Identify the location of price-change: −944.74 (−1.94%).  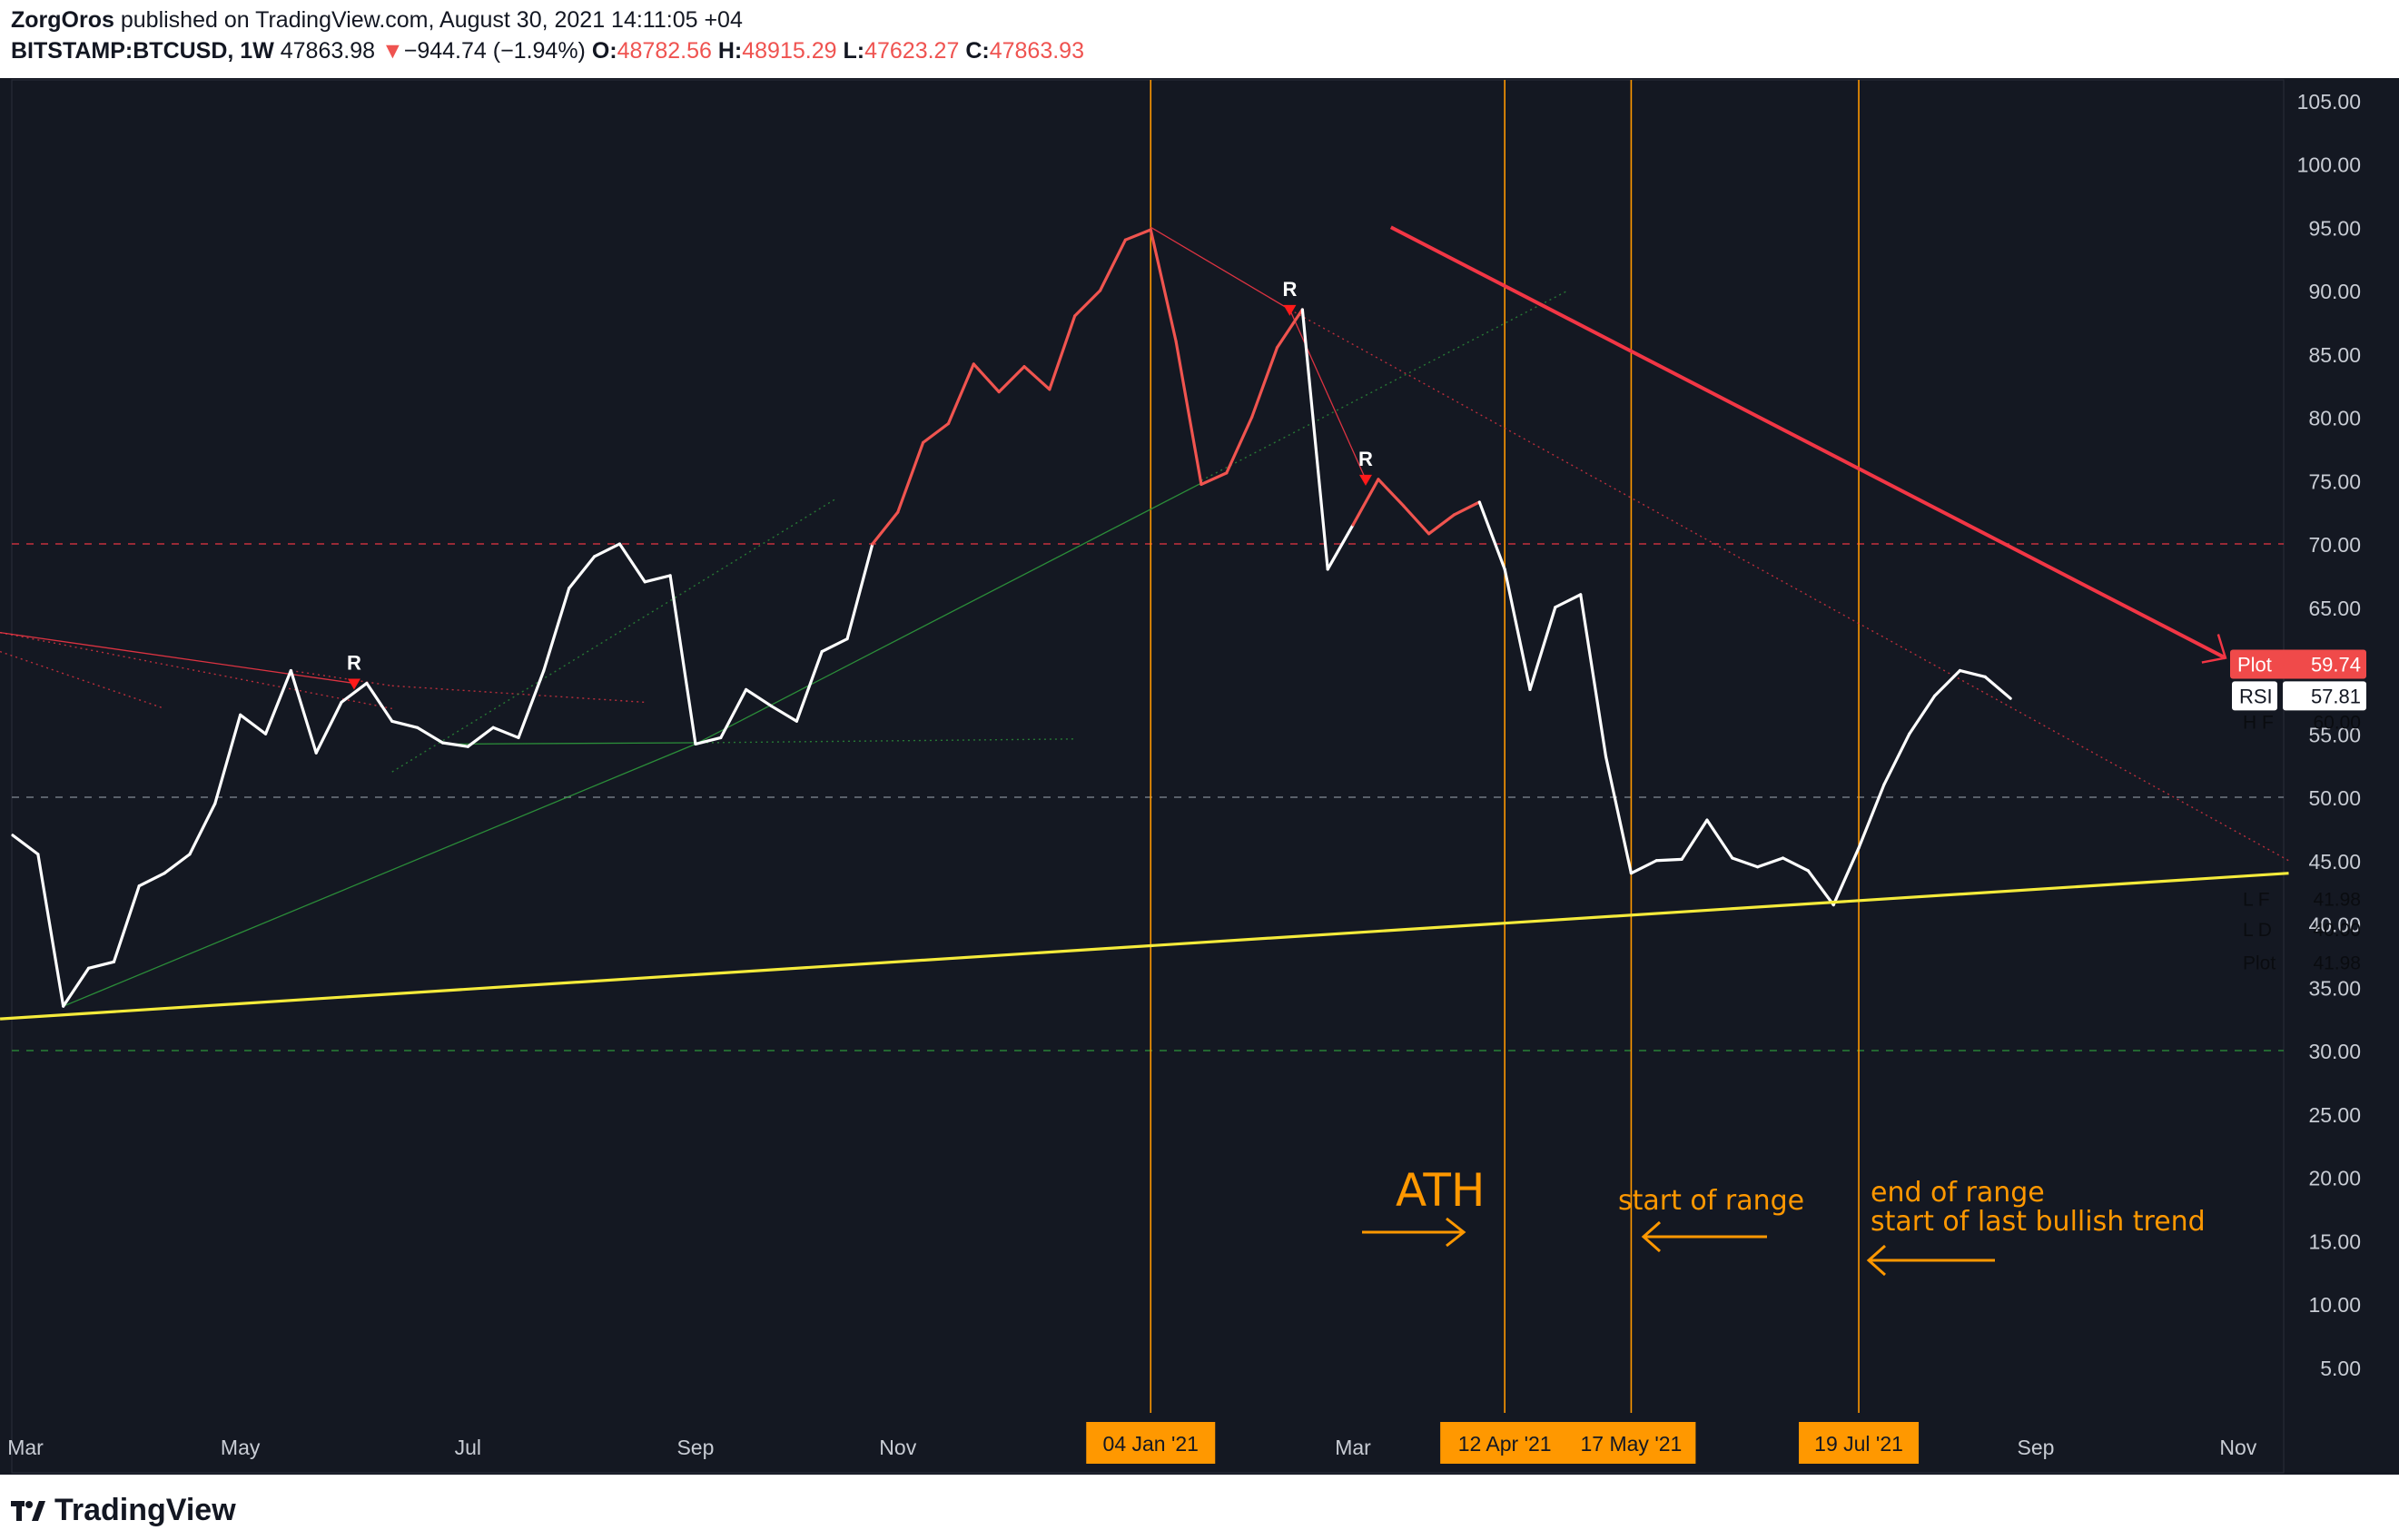
(494, 51).